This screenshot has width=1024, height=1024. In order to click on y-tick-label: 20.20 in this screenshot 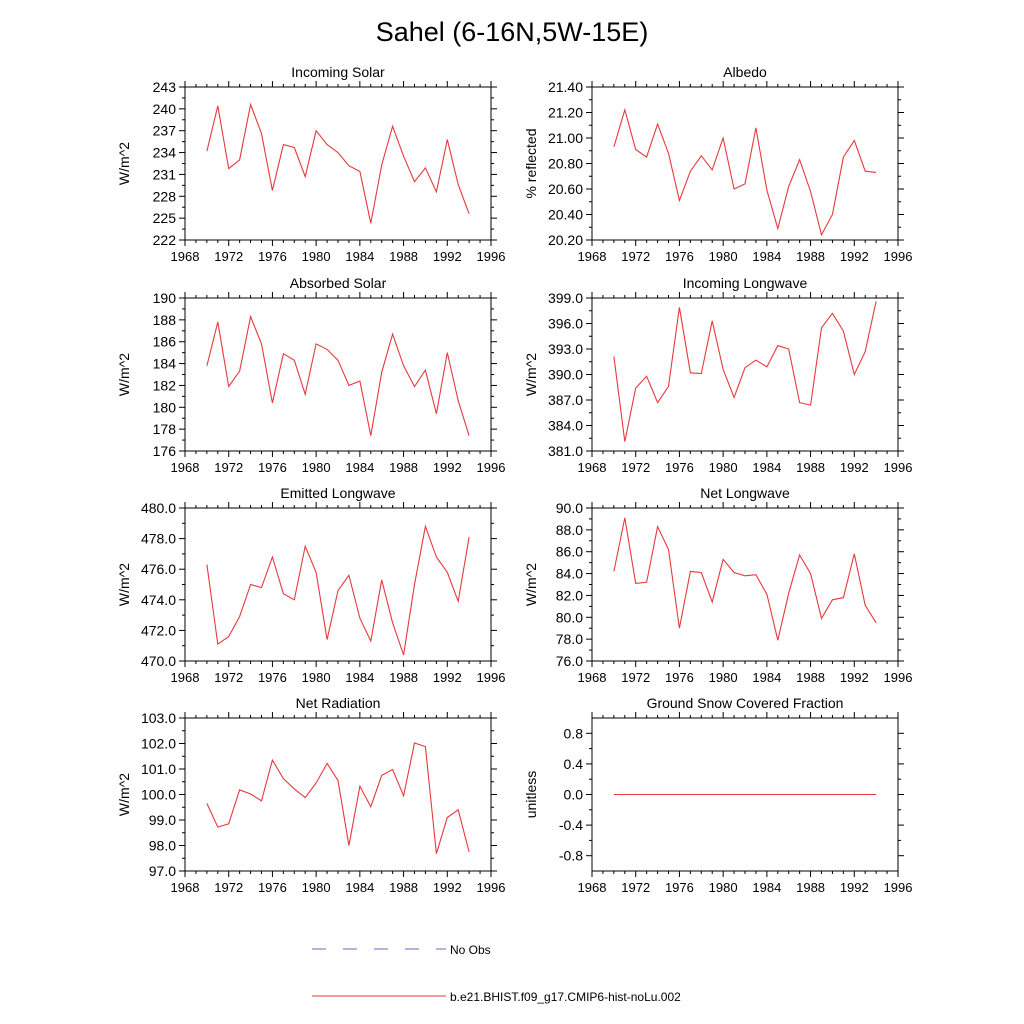, I will do `click(565, 240)`.